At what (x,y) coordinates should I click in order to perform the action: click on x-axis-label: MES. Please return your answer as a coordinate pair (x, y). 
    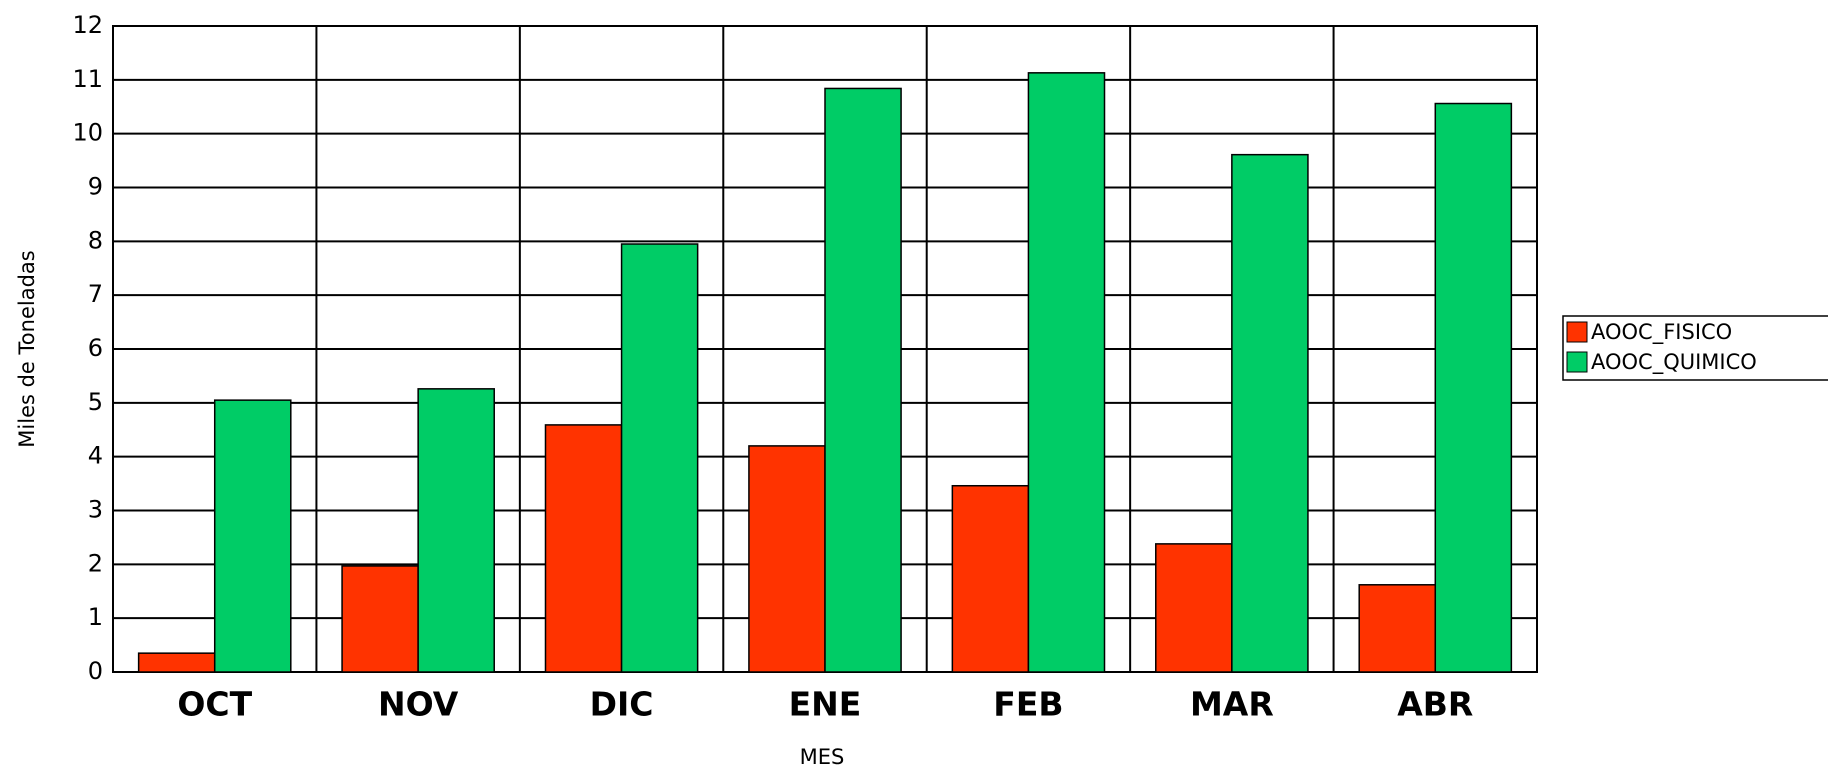
    Looking at the image, I should click on (822, 757).